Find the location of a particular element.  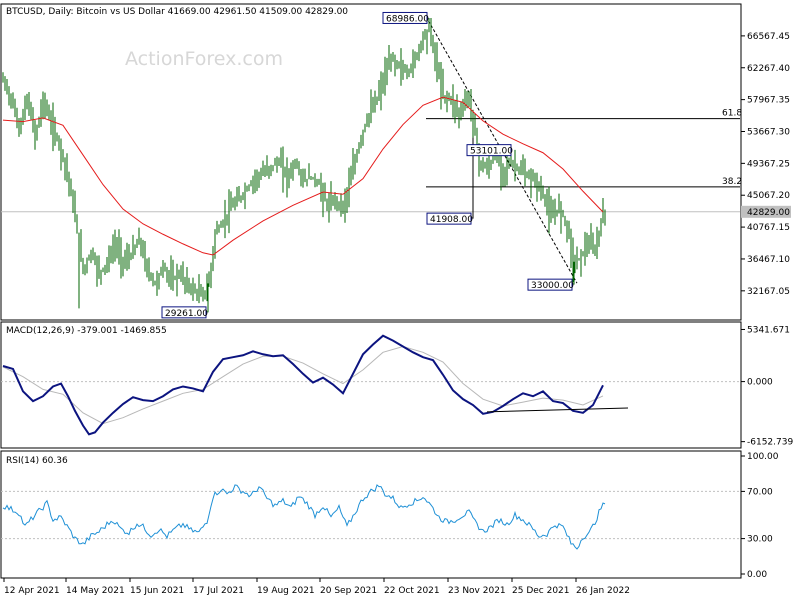

x-tick-label: 26 Jan 2022 is located at coordinates (603, 591).